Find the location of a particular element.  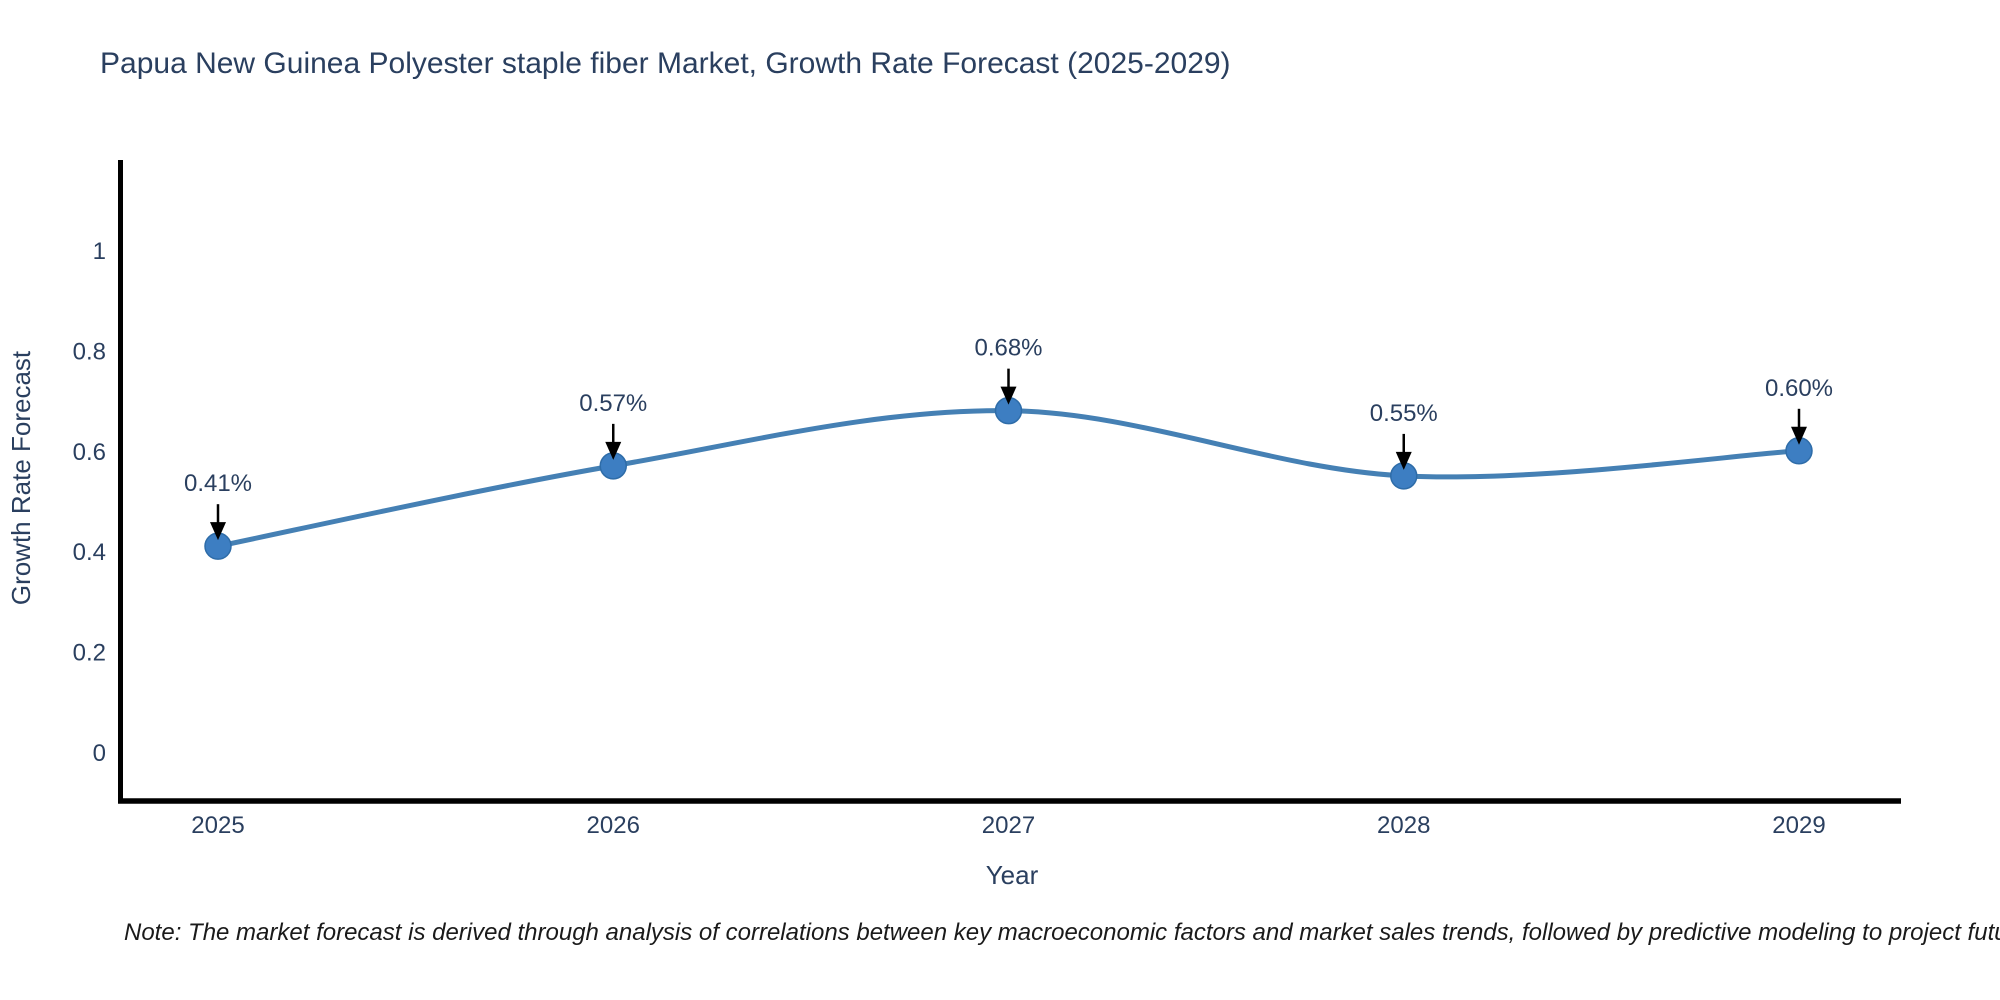

y-tick-label: 0.8 is located at coordinates (89, 351).